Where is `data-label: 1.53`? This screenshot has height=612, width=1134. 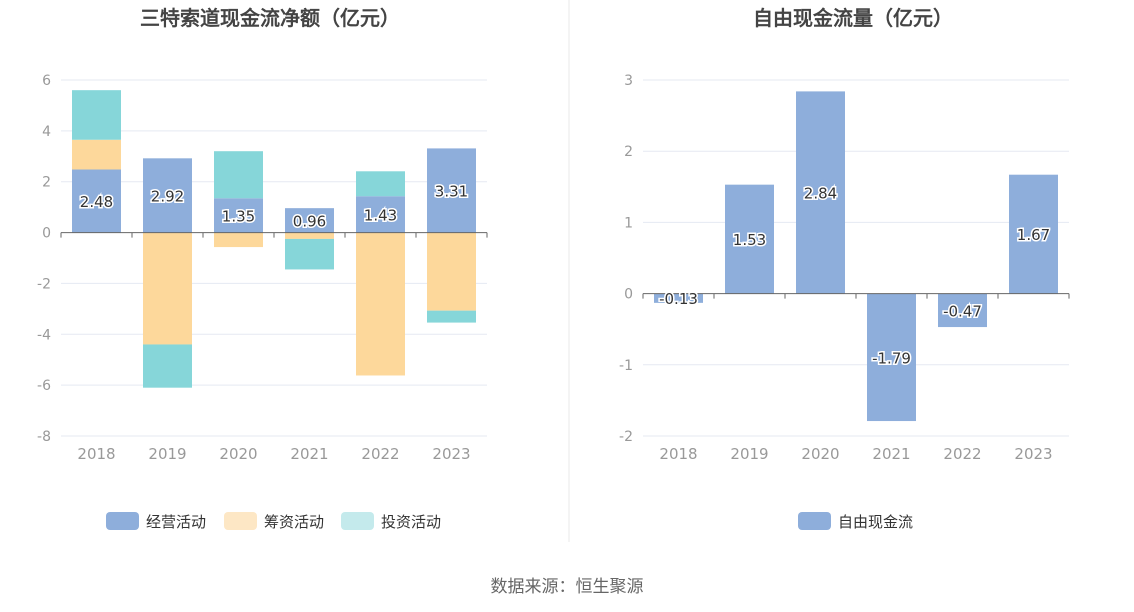 data-label: 1.53 is located at coordinates (749, 240).